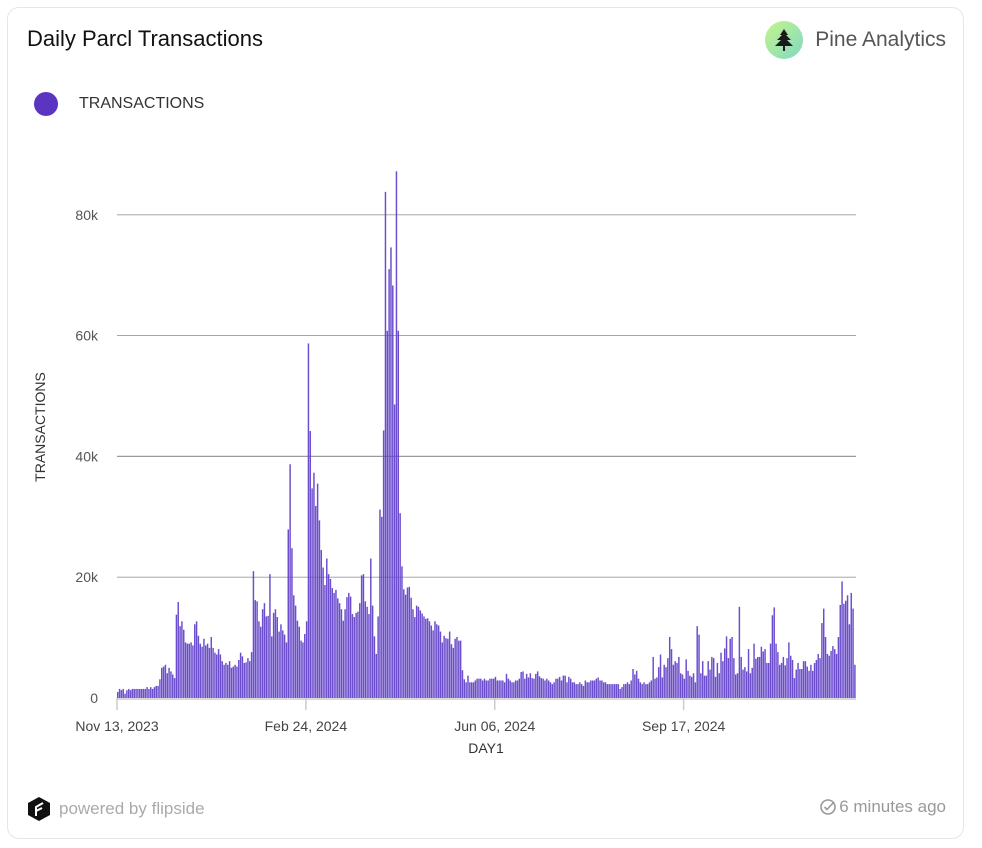  What do you see at coordinates (46, 104) in the screenshot?
I see `legend-swatch` at bounding box center [46, 104].